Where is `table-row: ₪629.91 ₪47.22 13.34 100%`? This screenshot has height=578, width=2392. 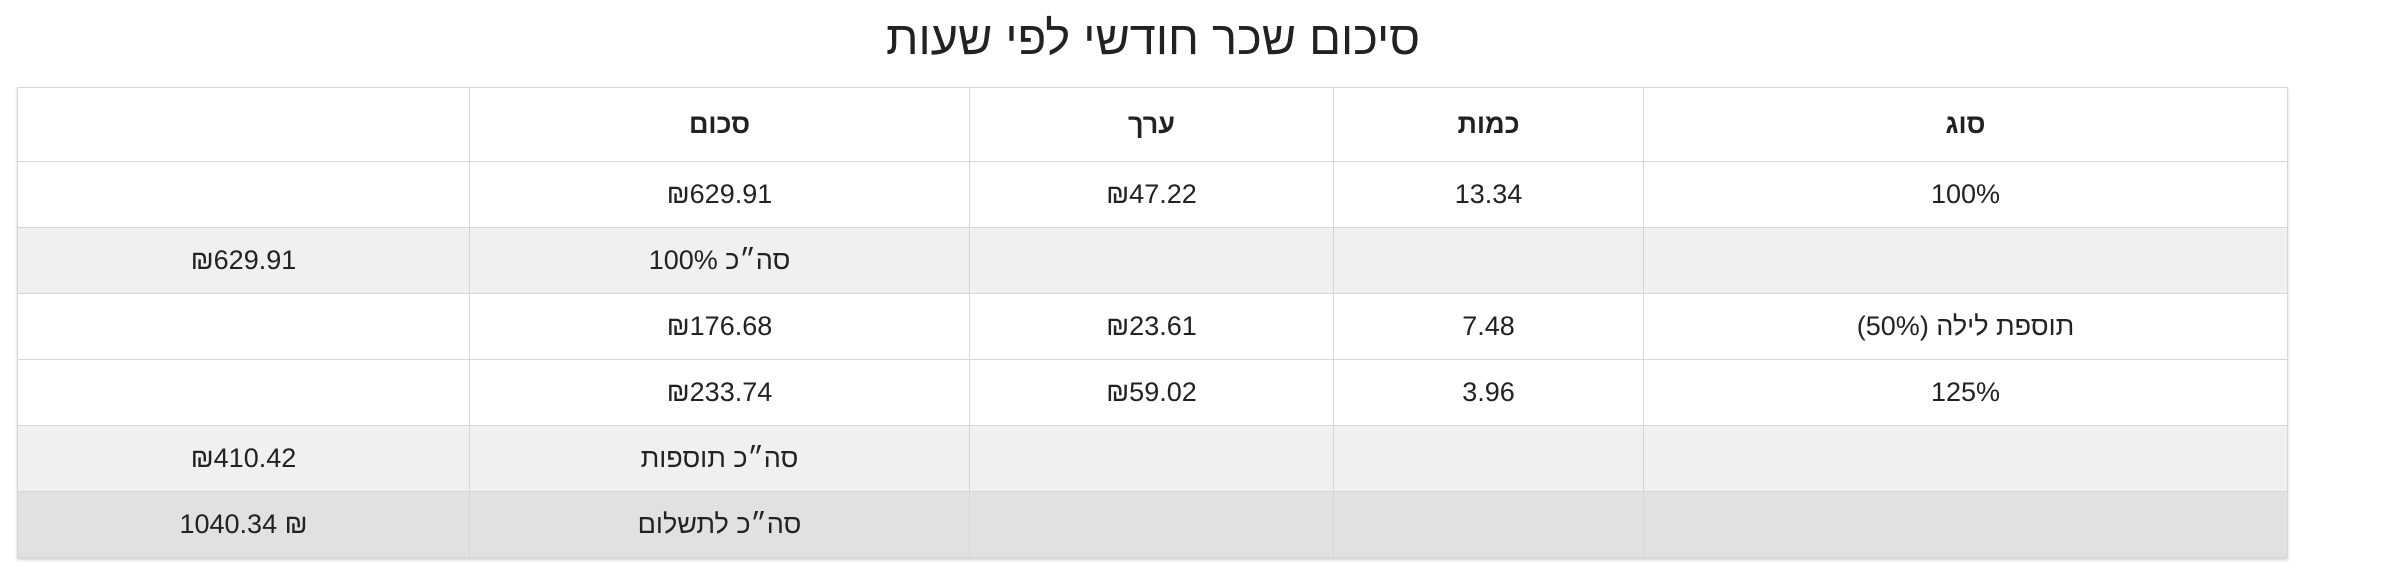 table-row: ₪629.91 ₪47.22 13.34 100% is located at coordinates (1152, 194).